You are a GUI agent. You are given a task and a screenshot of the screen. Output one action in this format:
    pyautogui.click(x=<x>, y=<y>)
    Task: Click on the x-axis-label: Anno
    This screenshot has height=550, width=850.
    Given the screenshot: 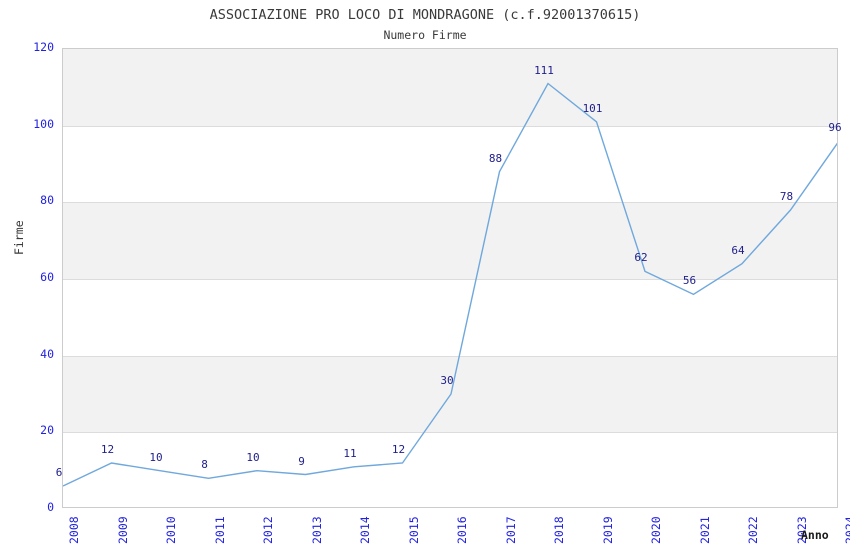 What is the action you would take?
    pyautogui.click(x=815, y=535)
    